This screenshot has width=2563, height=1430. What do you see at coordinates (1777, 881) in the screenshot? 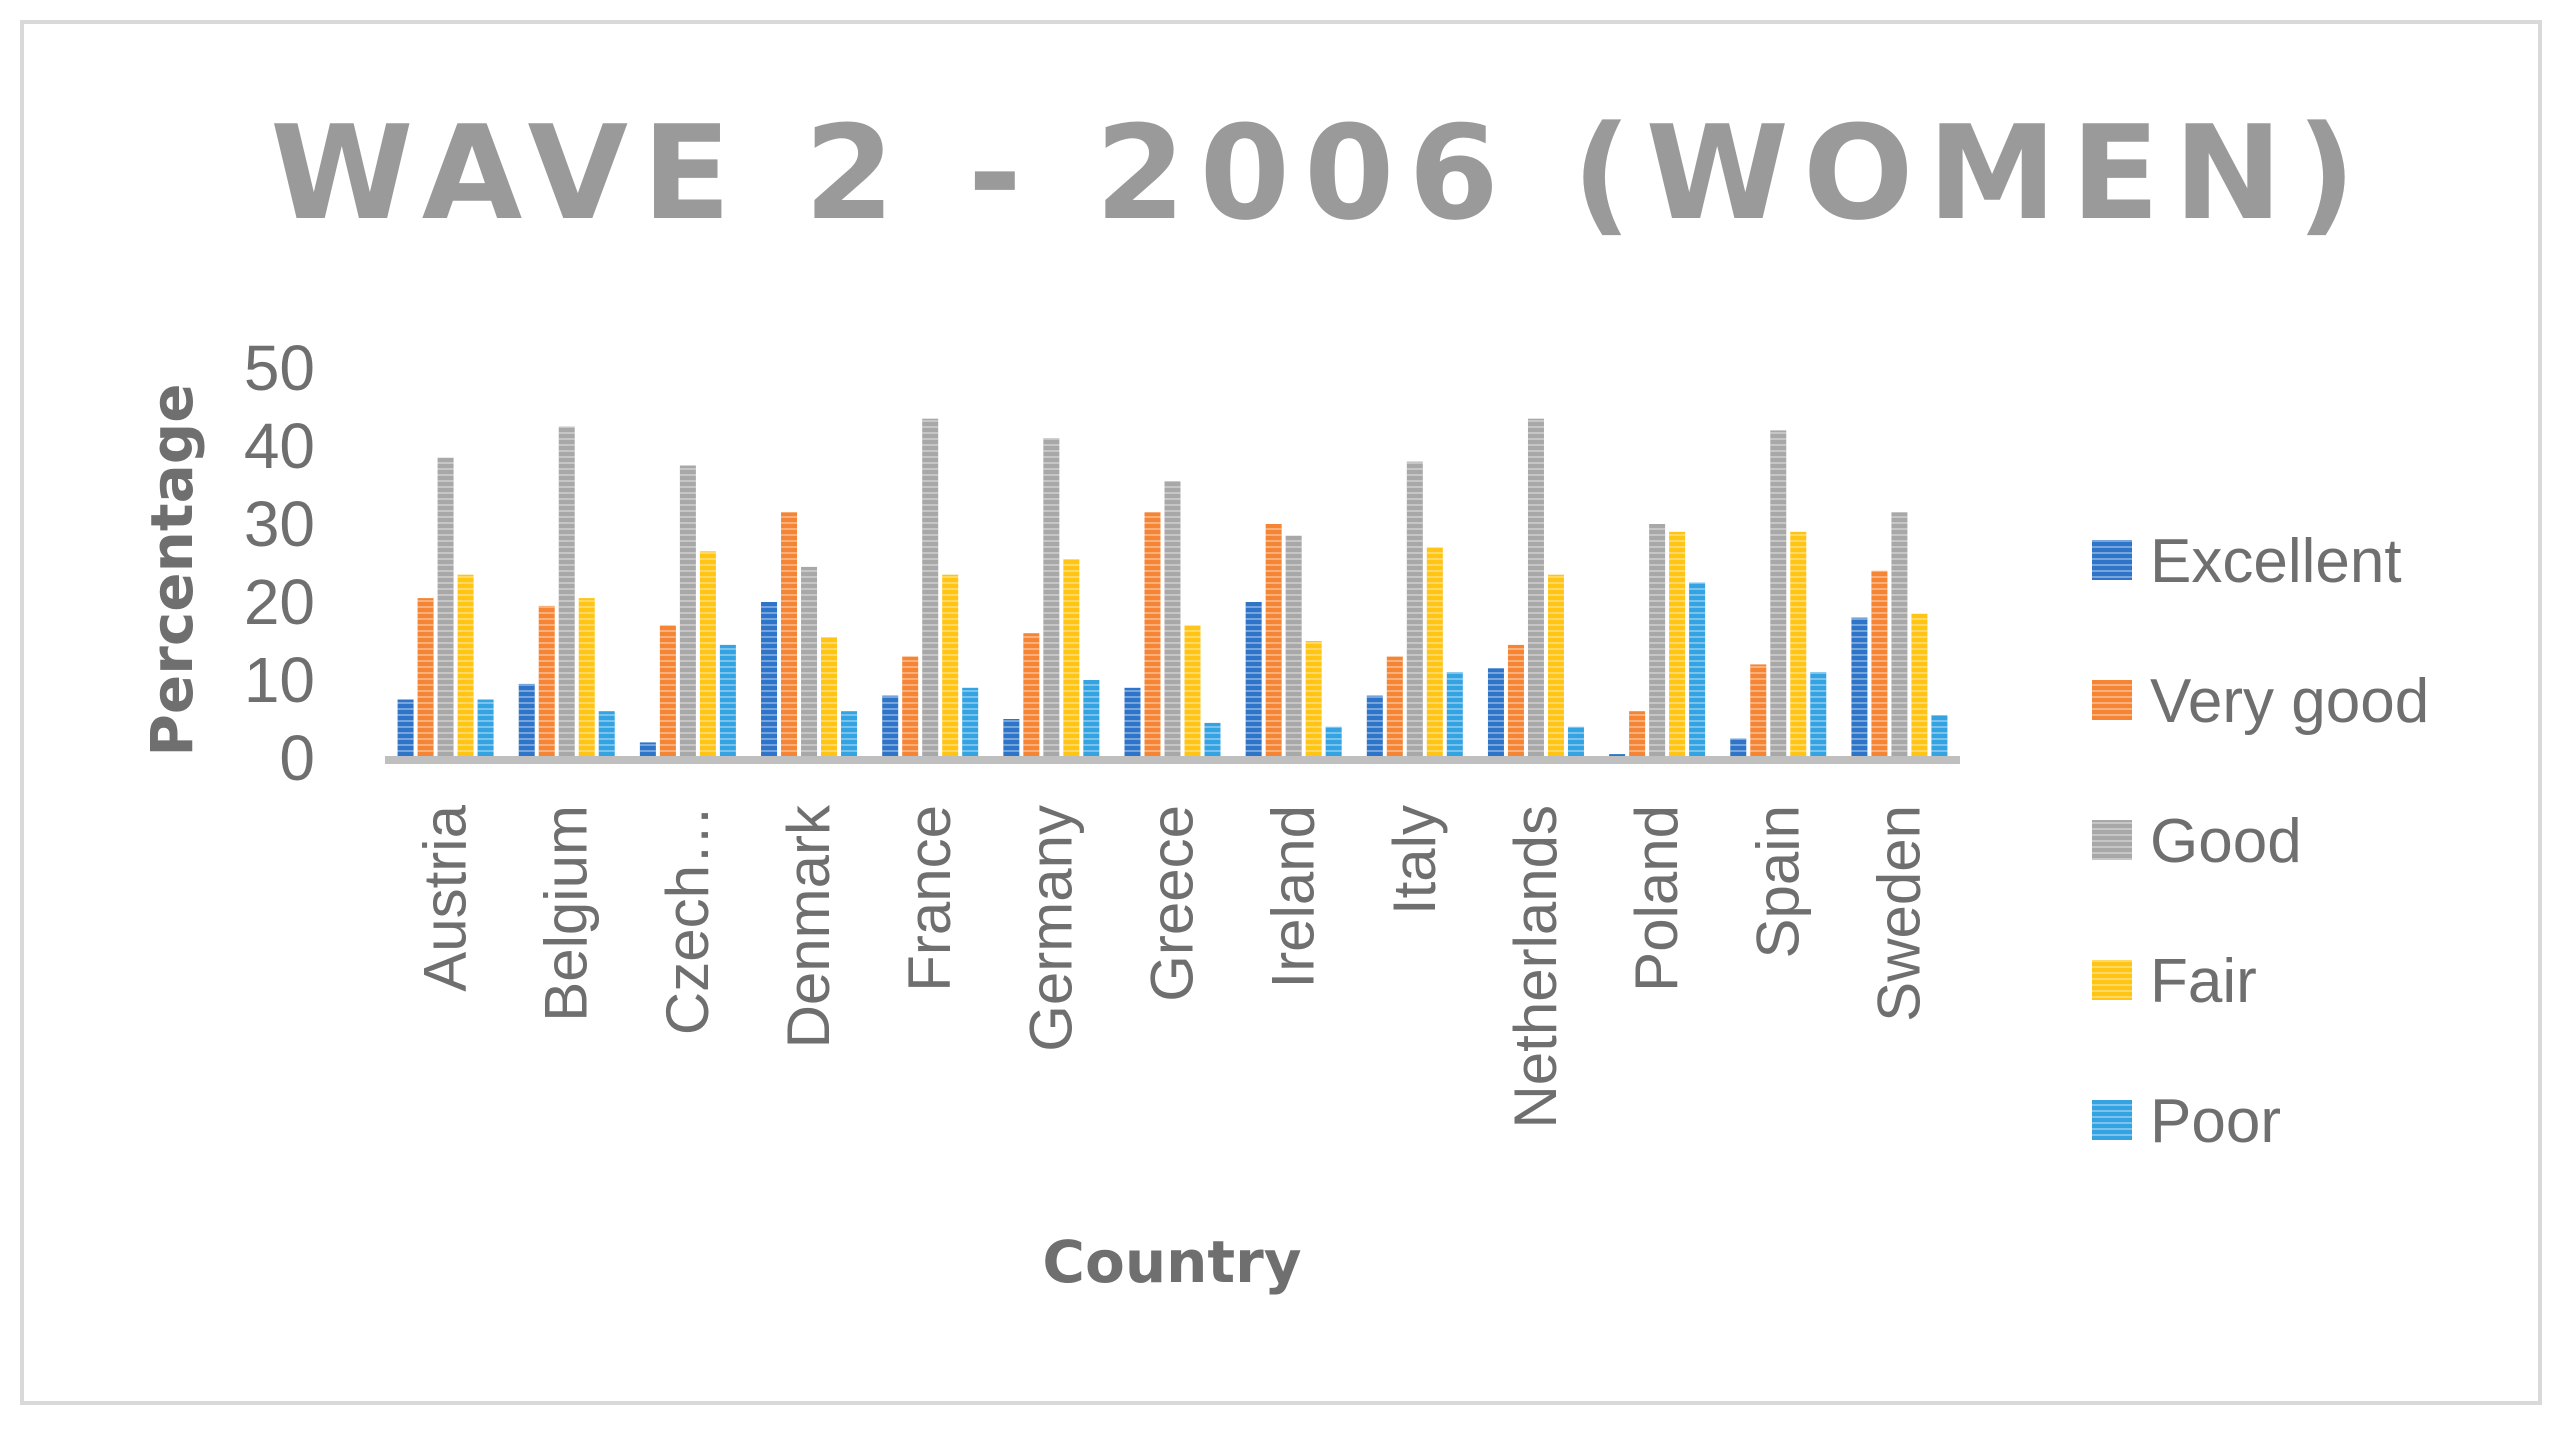
I see `x-tick-label-11: Spain` at bounding box center [1777, 881].